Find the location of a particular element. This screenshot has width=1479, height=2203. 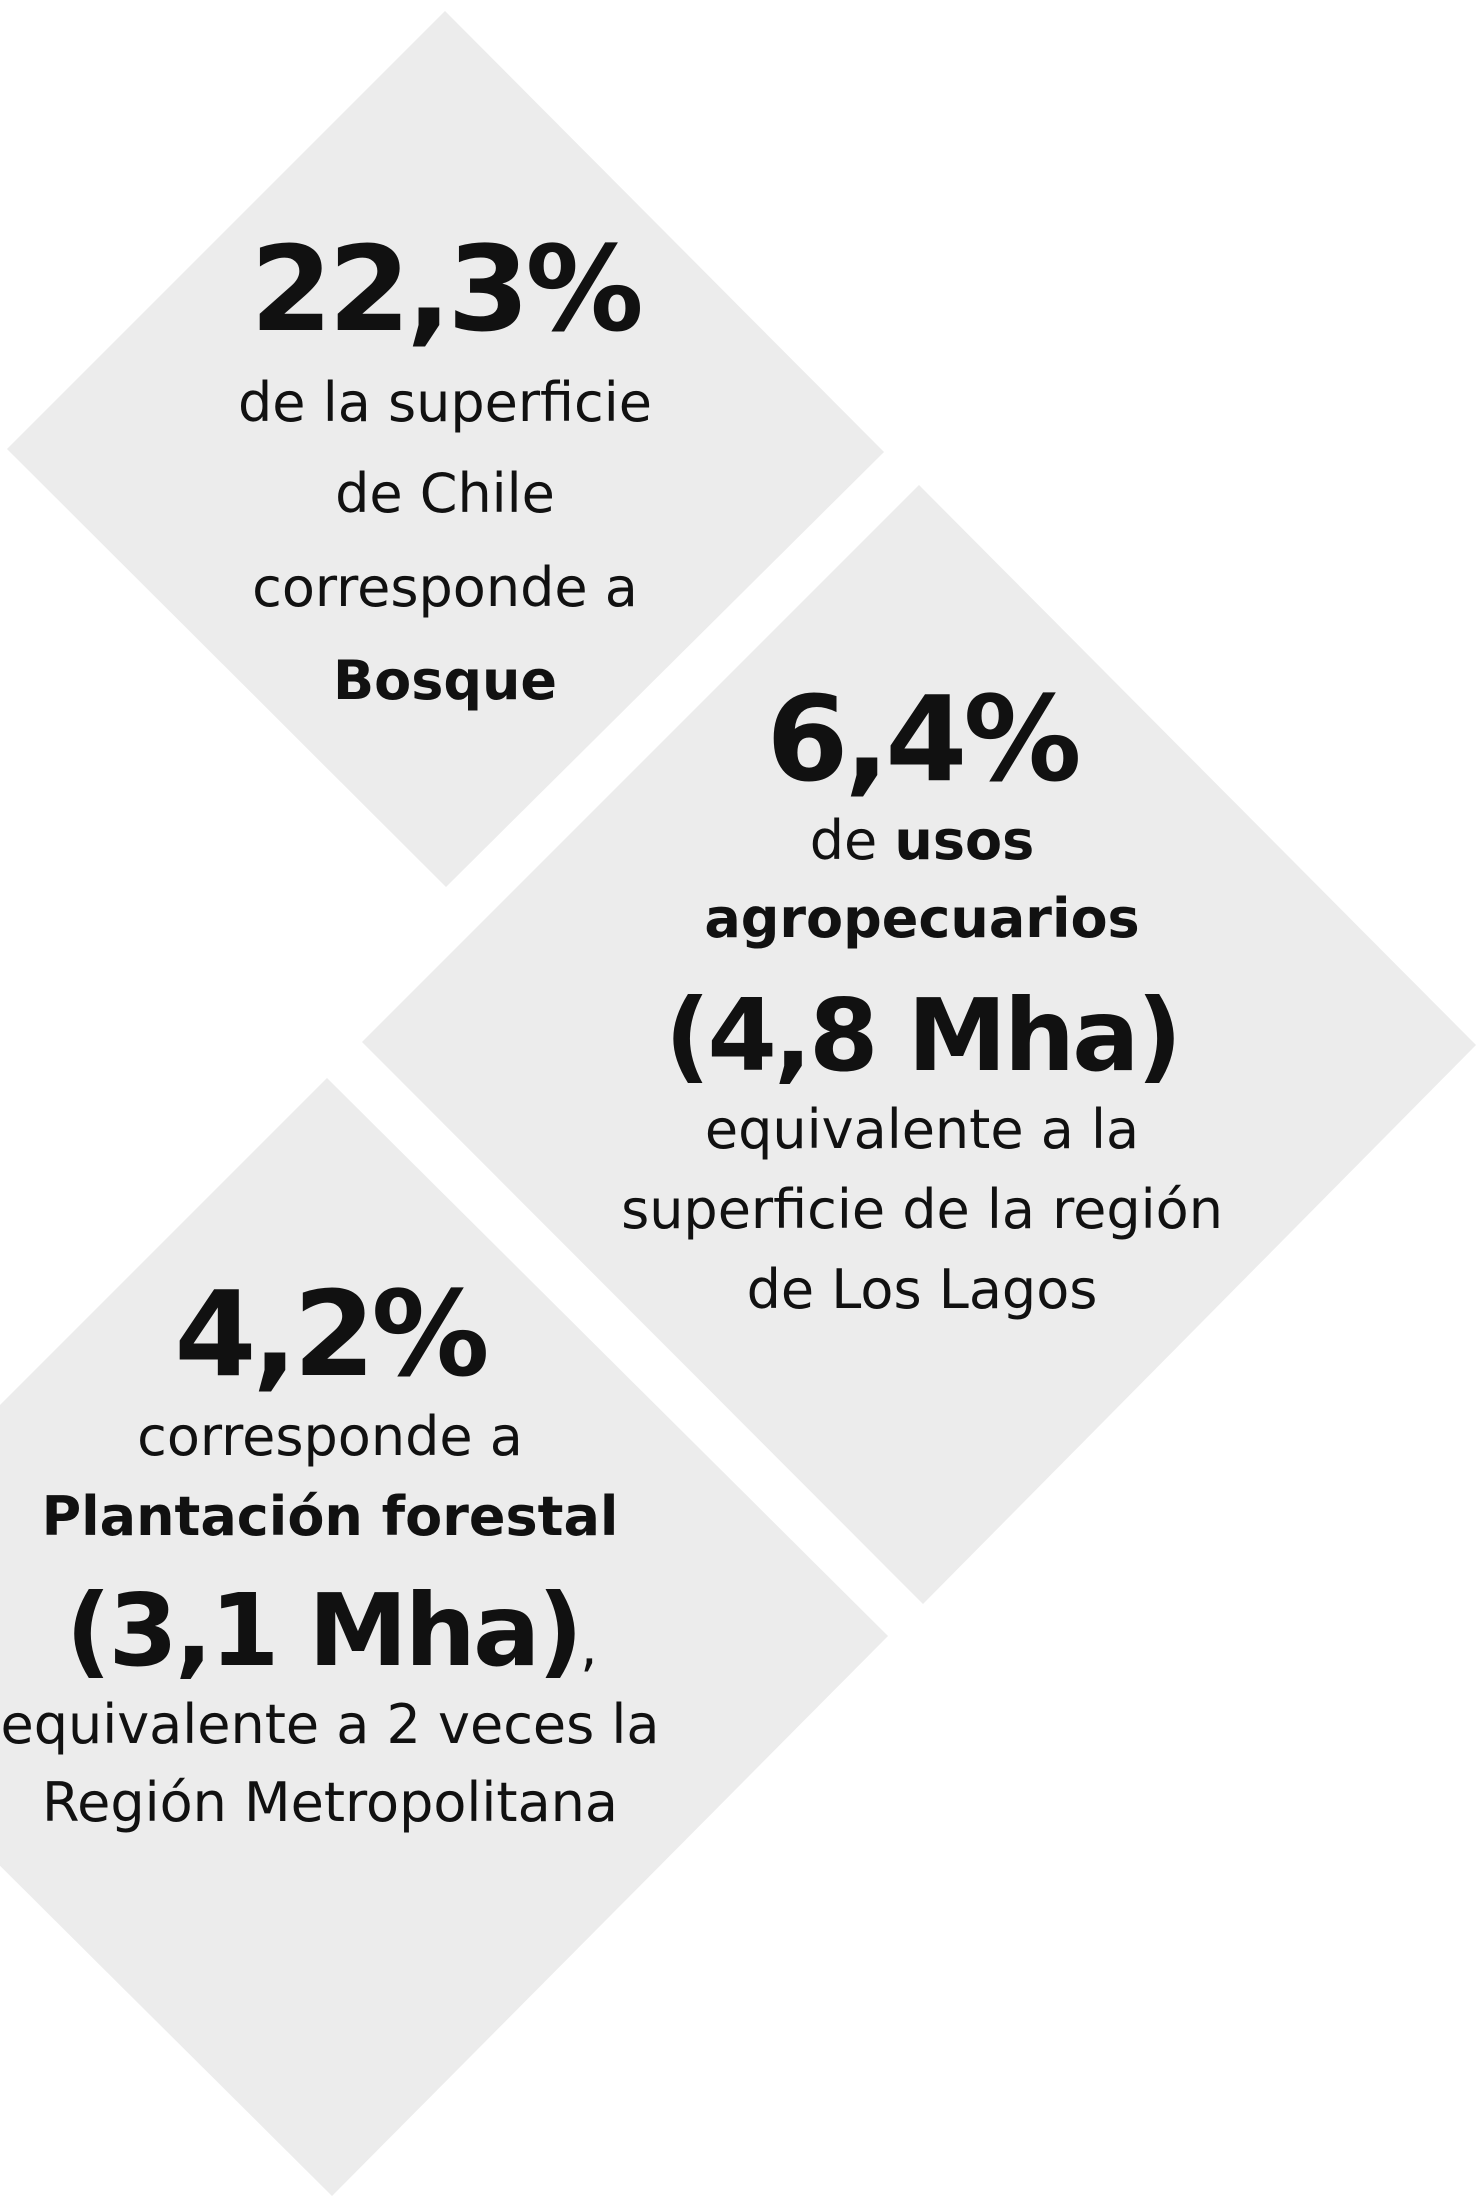

text-line: superficie de la región is located at coordinates (922, 1209).